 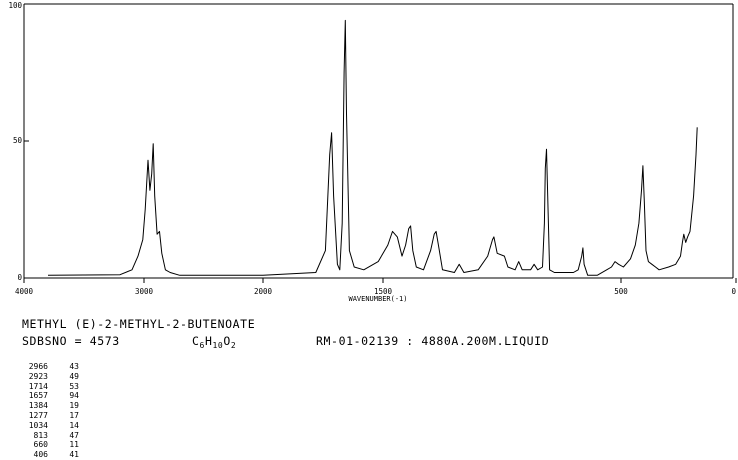 What do you see at coordinates (233, 345) in the screenshot?
I see `formula-subscript-o: 2` at bounding box center [233, 345].